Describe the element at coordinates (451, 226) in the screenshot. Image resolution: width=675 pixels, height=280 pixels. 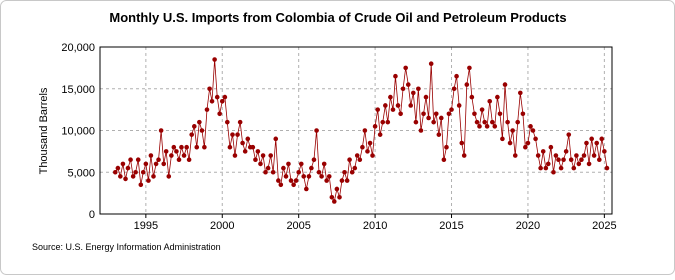
I see `x-tick-label: 2015` at that location.